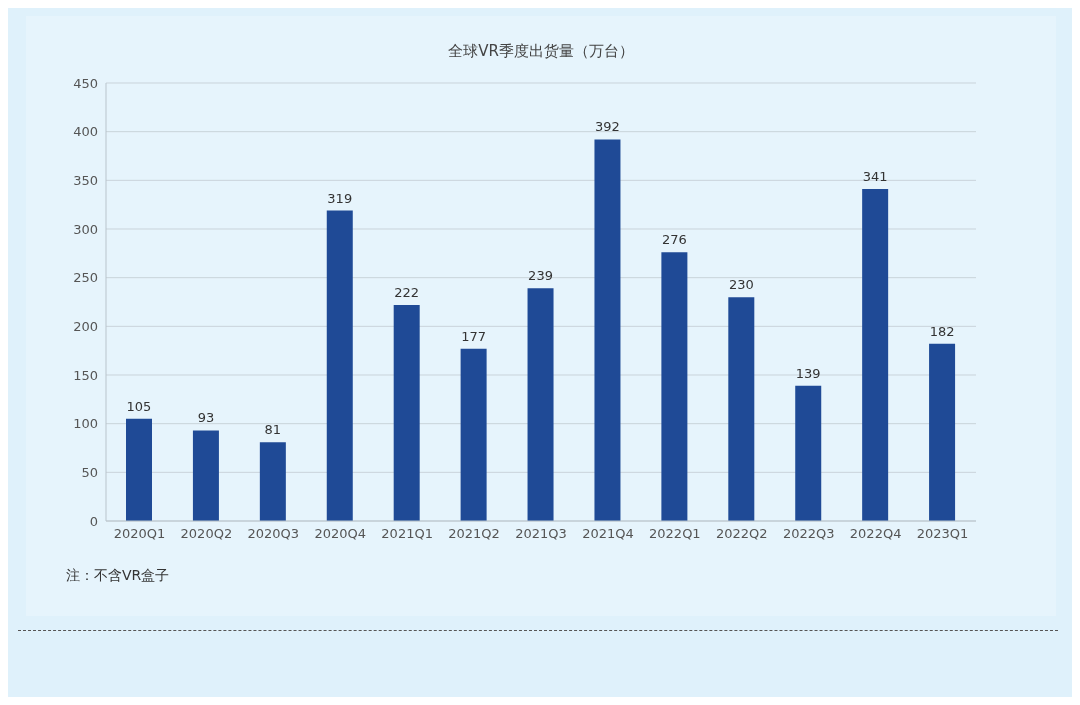  What do you see at coordinates (674, 240) in the screenshot?
I see `data-label: 276` at bounding box center [674, 240].